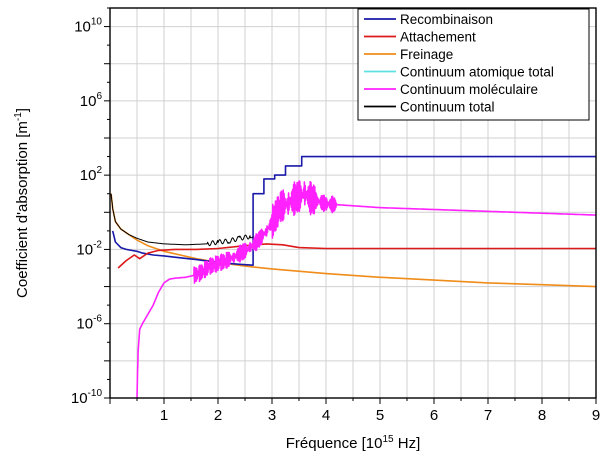 This screenshot has height=472, width=606. What do you see at coordinates (87, 397) in the screenshot?
I see `y-tick-label: 10⁻¹⁰` at bounding box center [87, 397].